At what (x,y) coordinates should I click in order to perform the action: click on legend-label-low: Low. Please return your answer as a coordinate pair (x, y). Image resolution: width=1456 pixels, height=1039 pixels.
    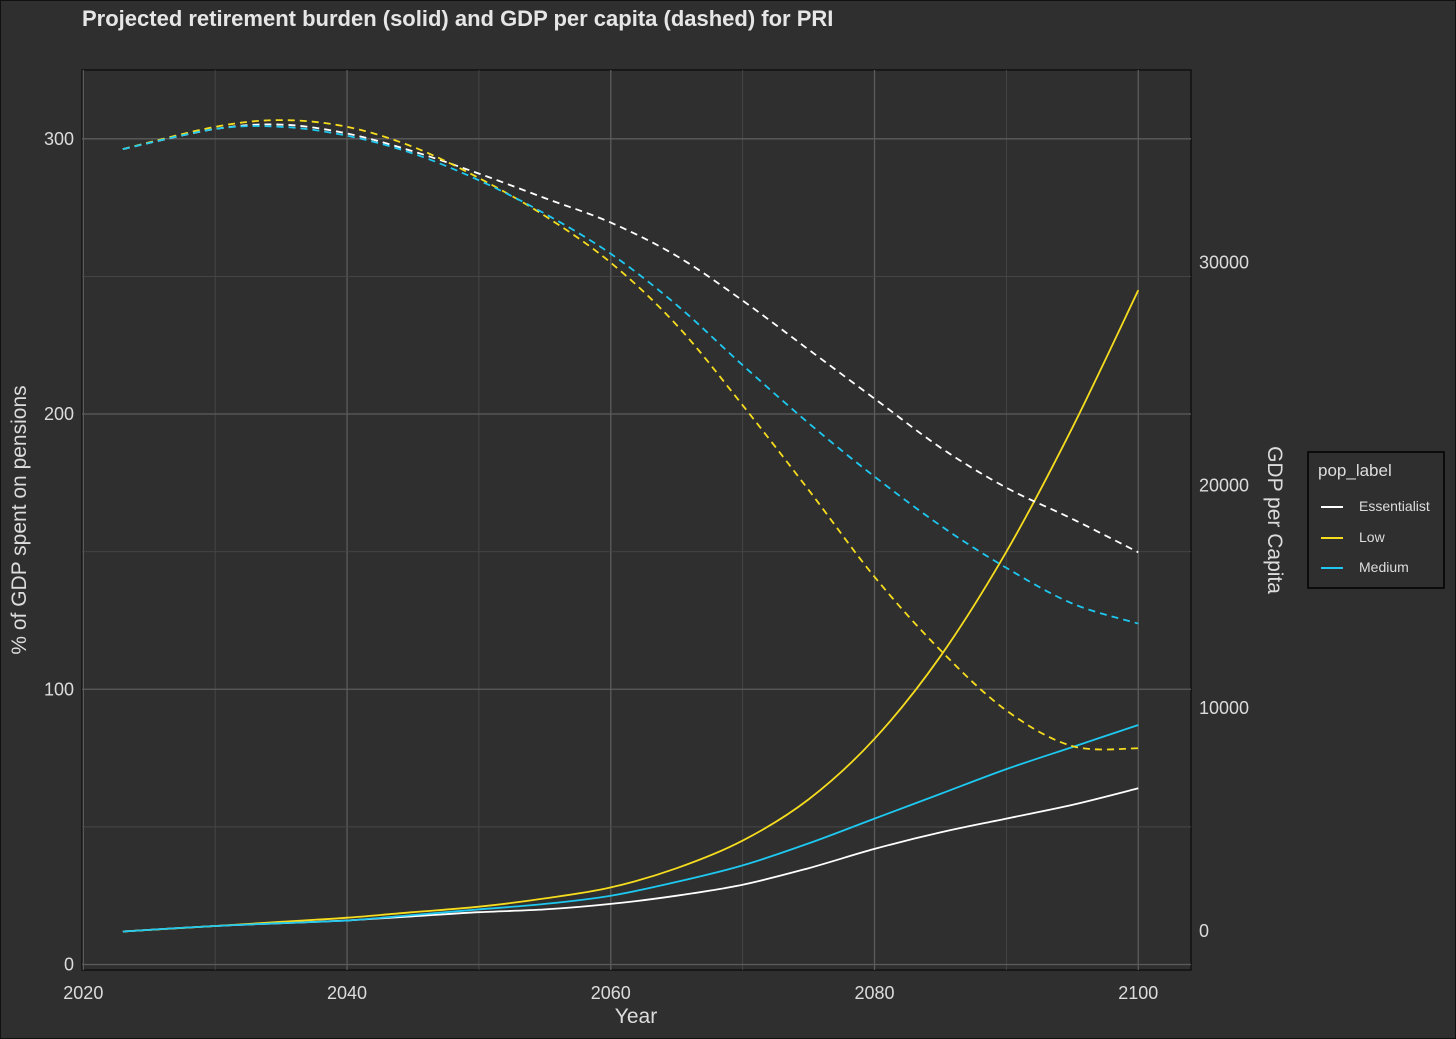
    Looking at the image, I should click on (1372, 537).